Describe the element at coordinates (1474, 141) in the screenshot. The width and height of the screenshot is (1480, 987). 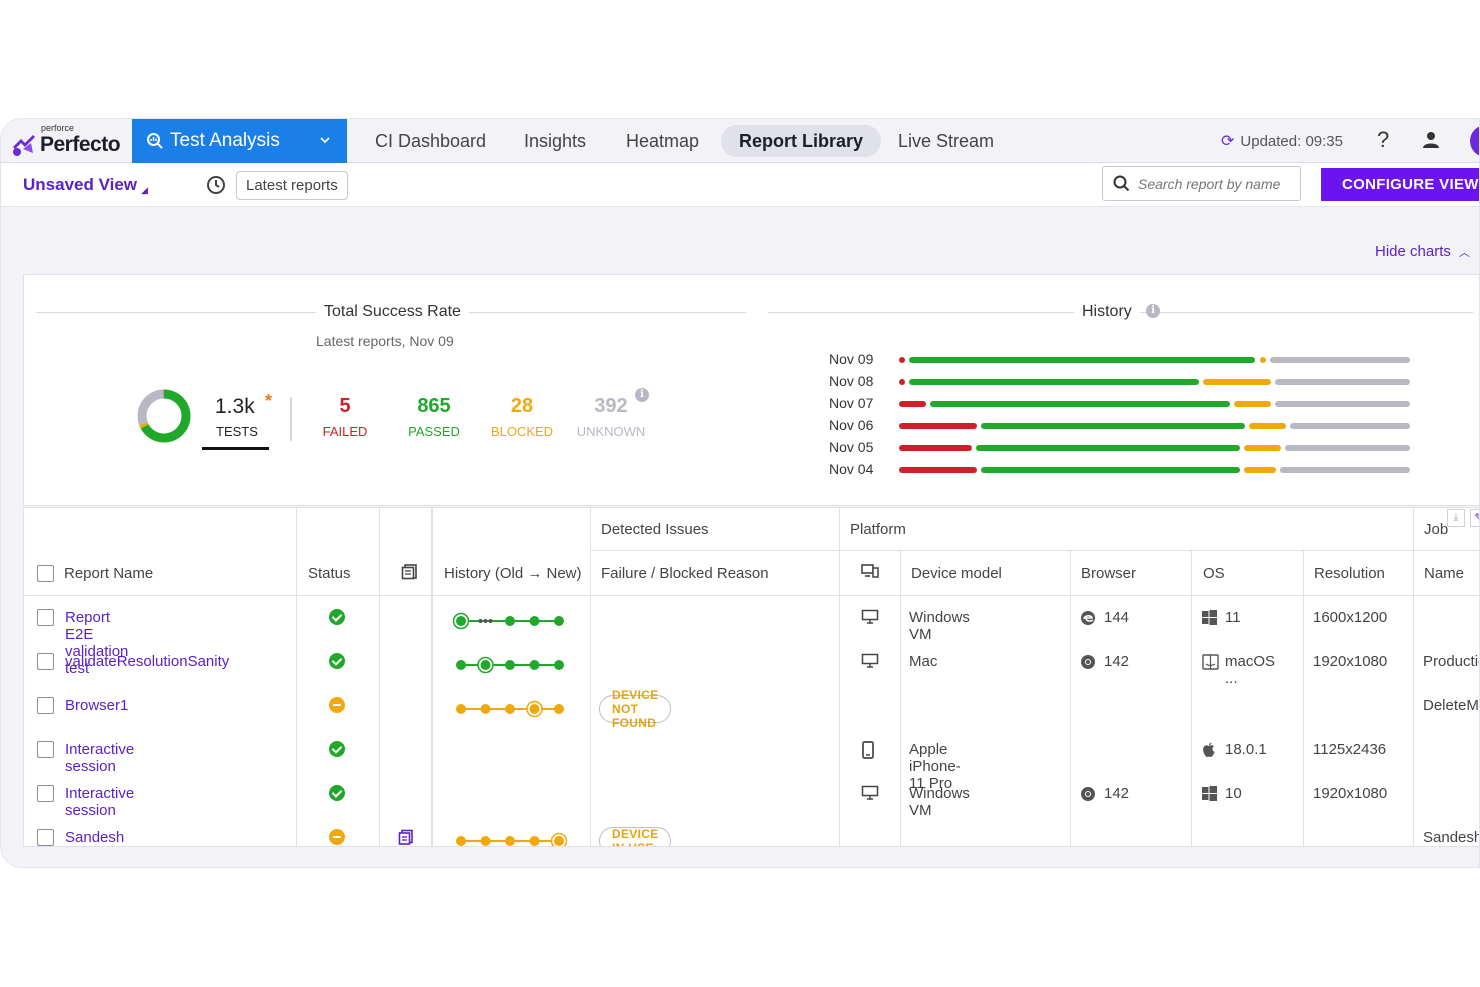
I see `avatar` at that location.